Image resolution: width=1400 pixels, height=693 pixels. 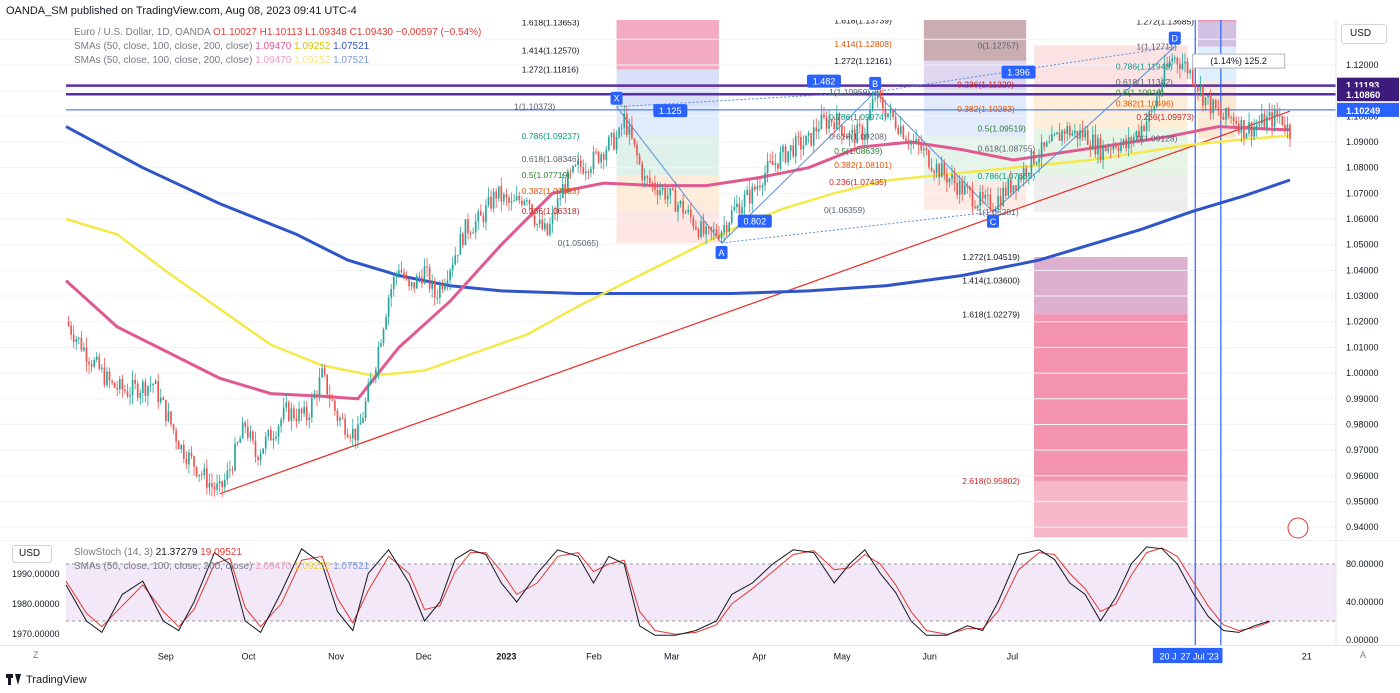 I want to click on zoom-reset-button: Z, so click(x=36, y=655).